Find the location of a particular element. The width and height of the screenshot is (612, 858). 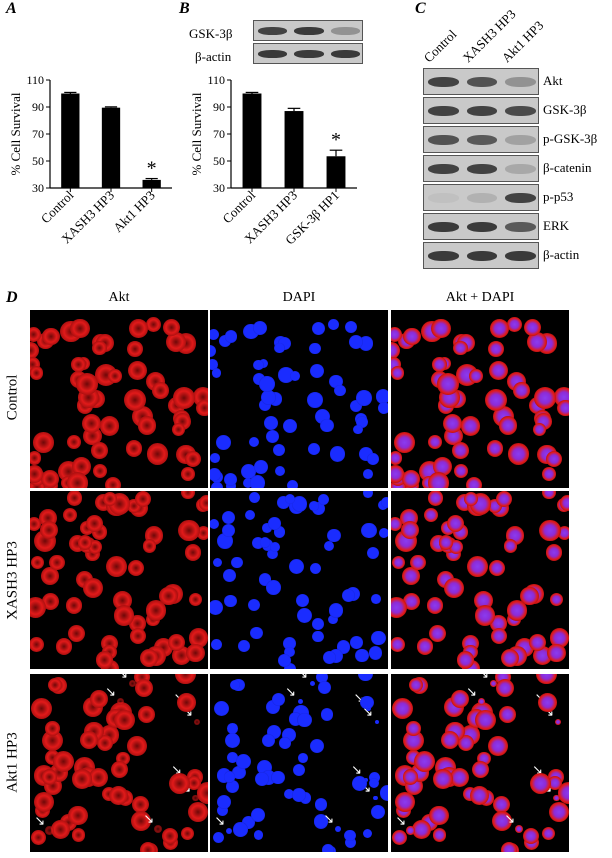

panel-label-a: A is located at coordinates (11, 8).